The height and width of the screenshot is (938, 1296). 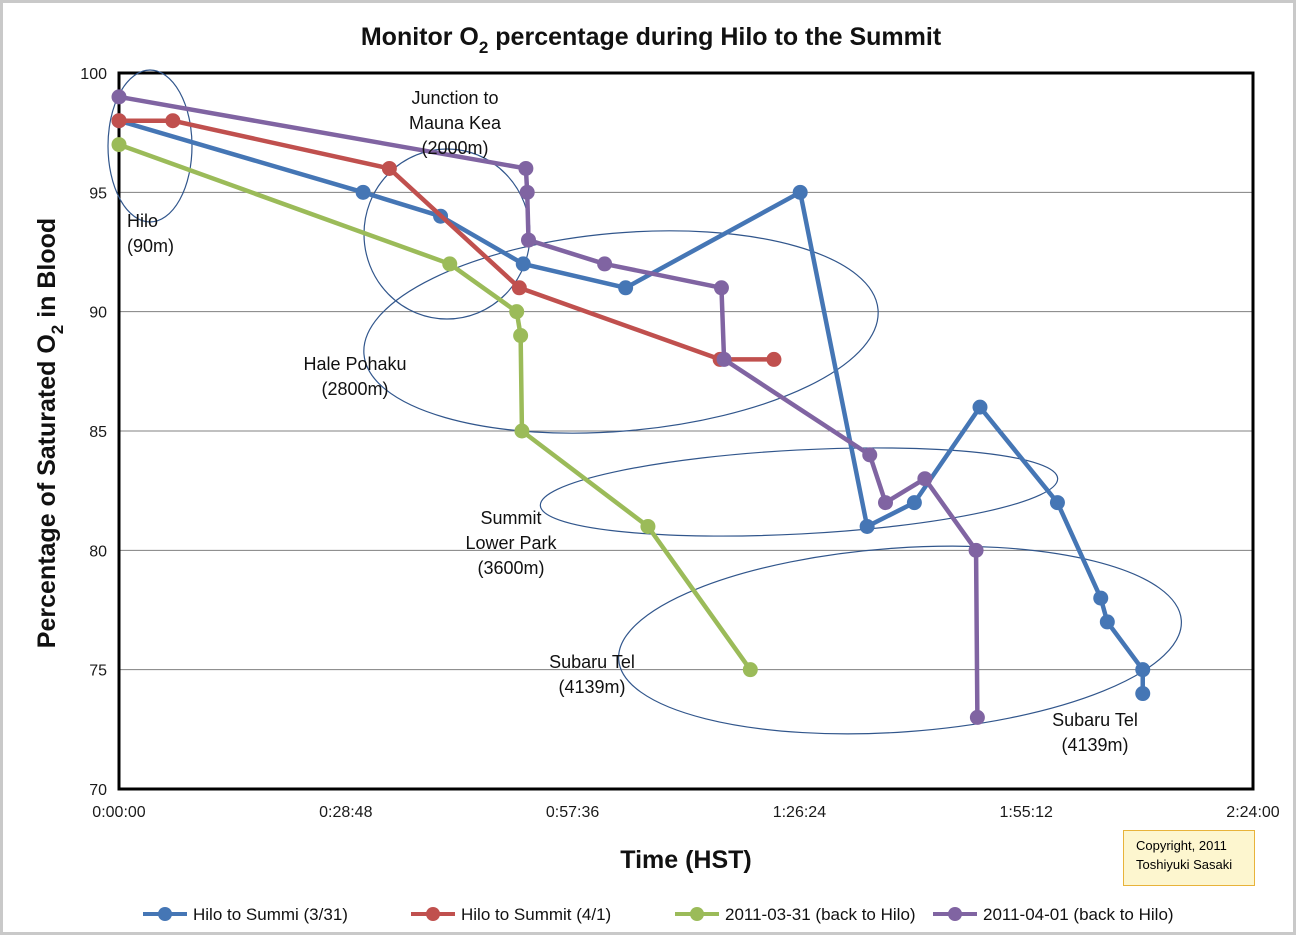 I want to click on x-axis-label: Time (HST), so click(x=686, y=860).